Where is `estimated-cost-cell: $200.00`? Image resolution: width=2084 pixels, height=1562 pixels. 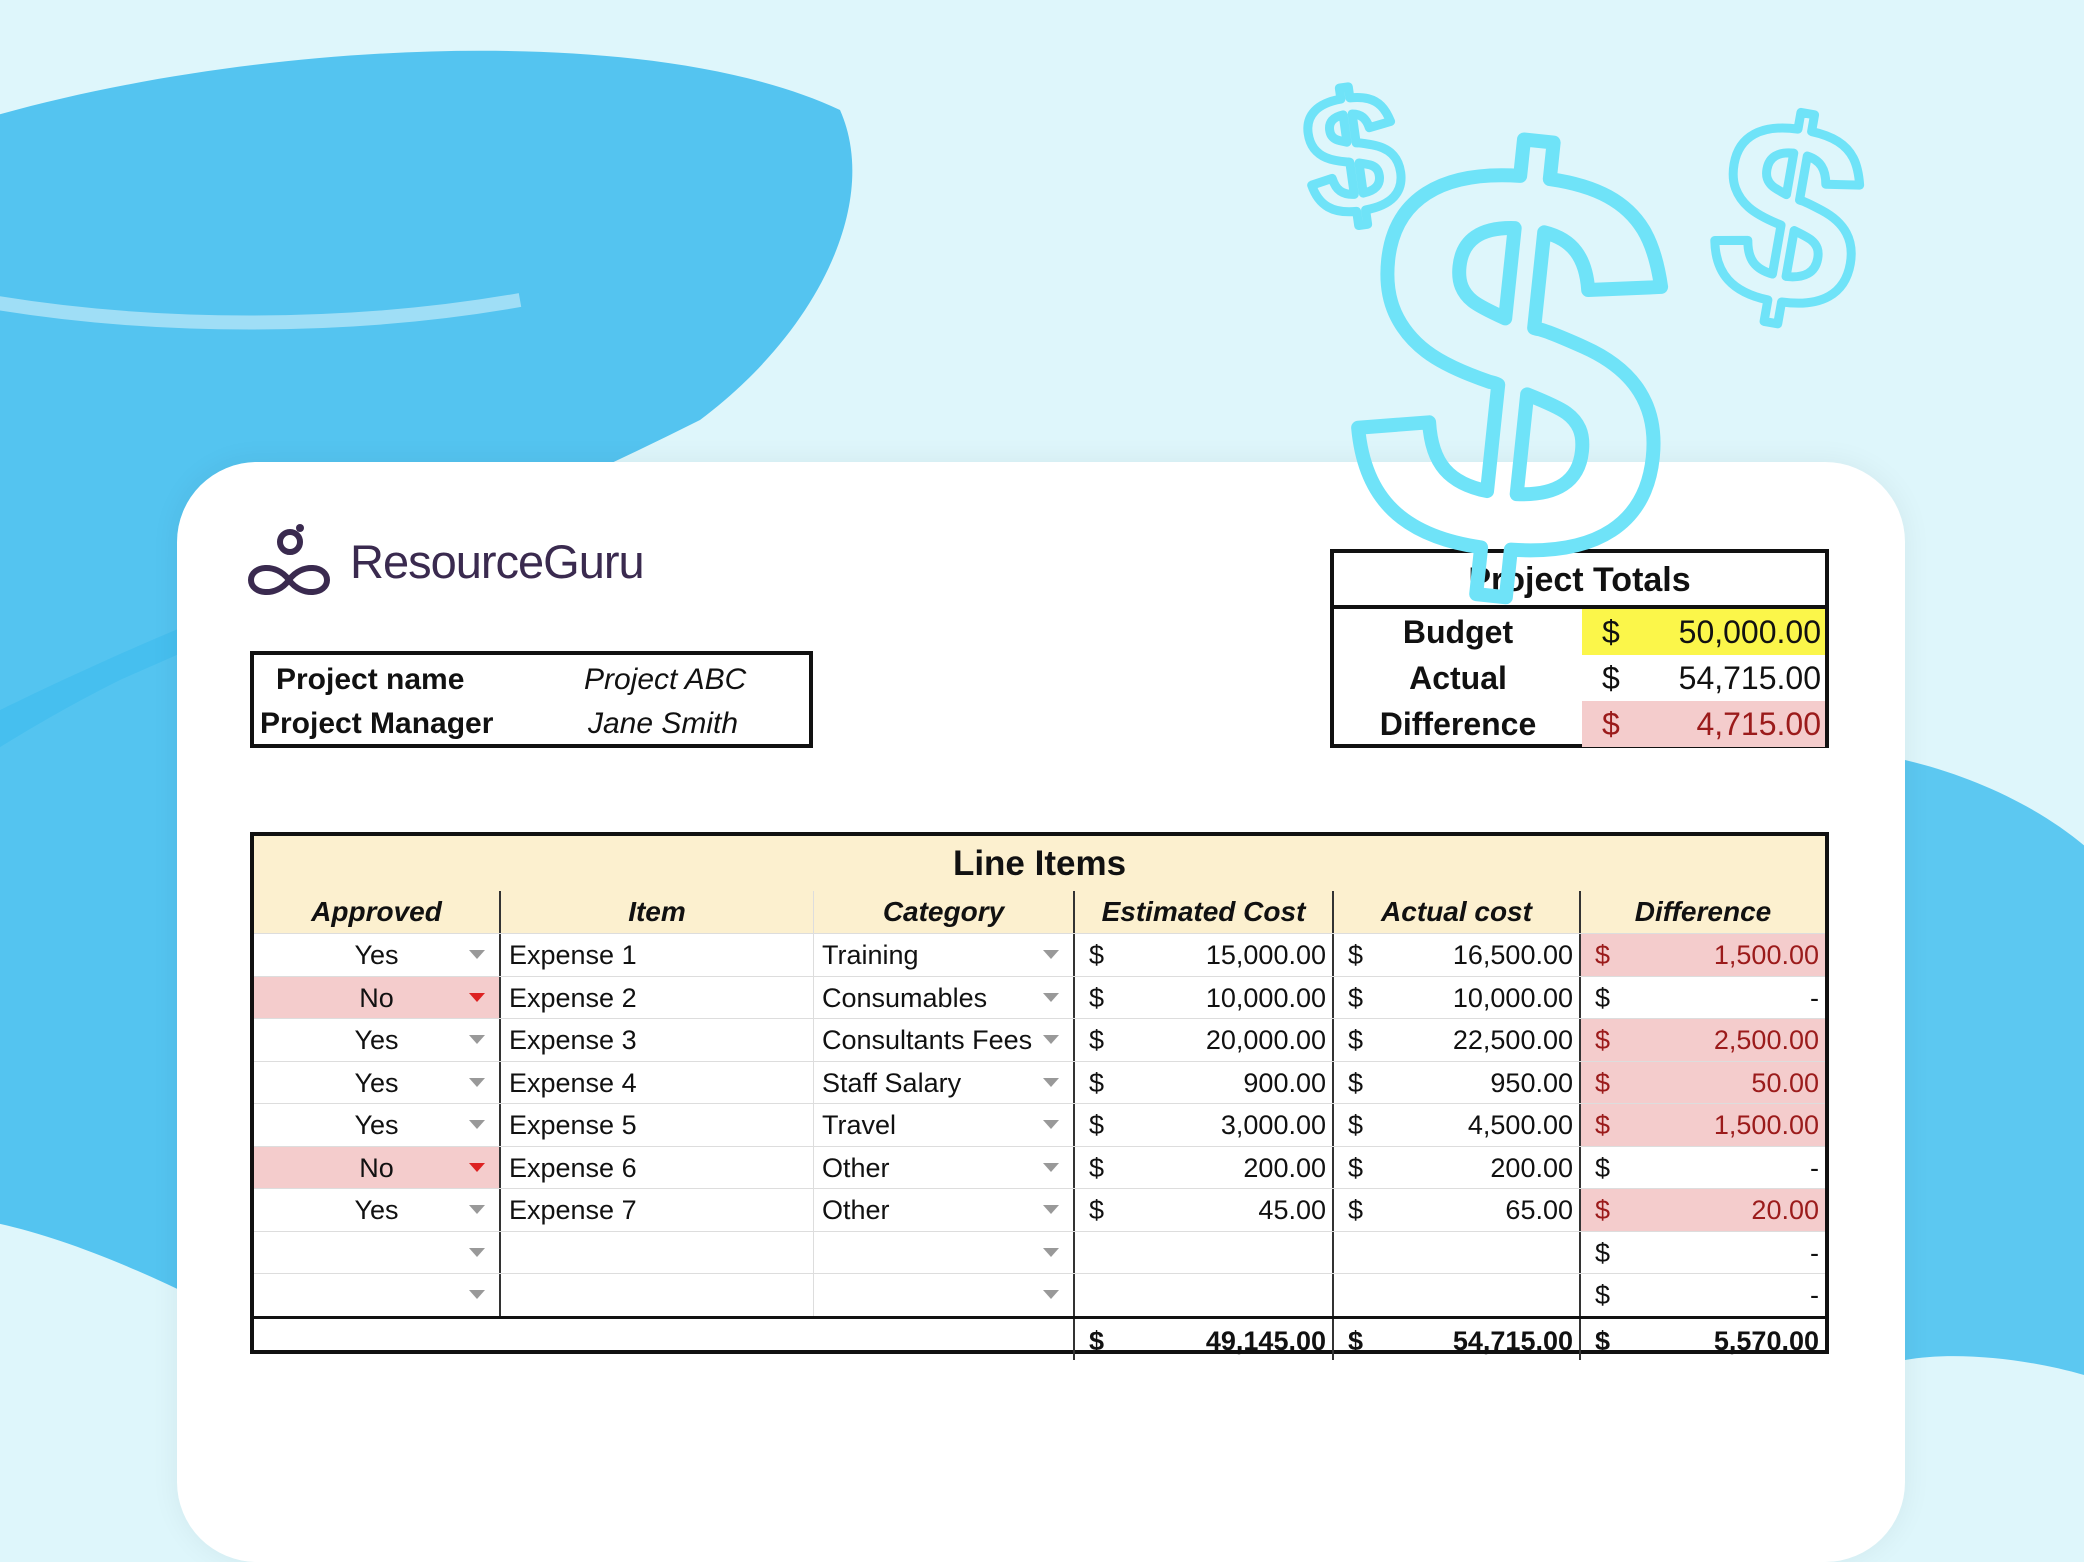 estimated-cost-cell: $200.00 is located at coordinates (1204, 1167).